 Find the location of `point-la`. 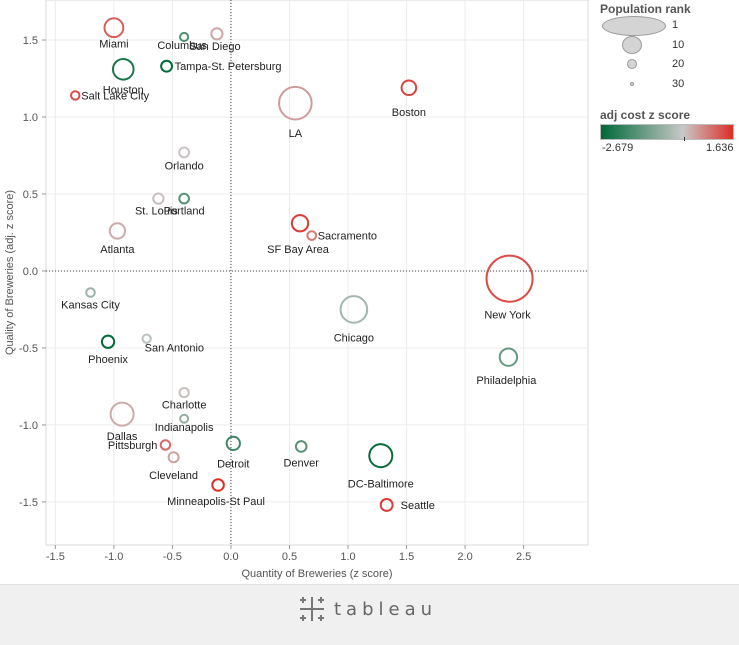

point-la is located at coordinates (295, 103).